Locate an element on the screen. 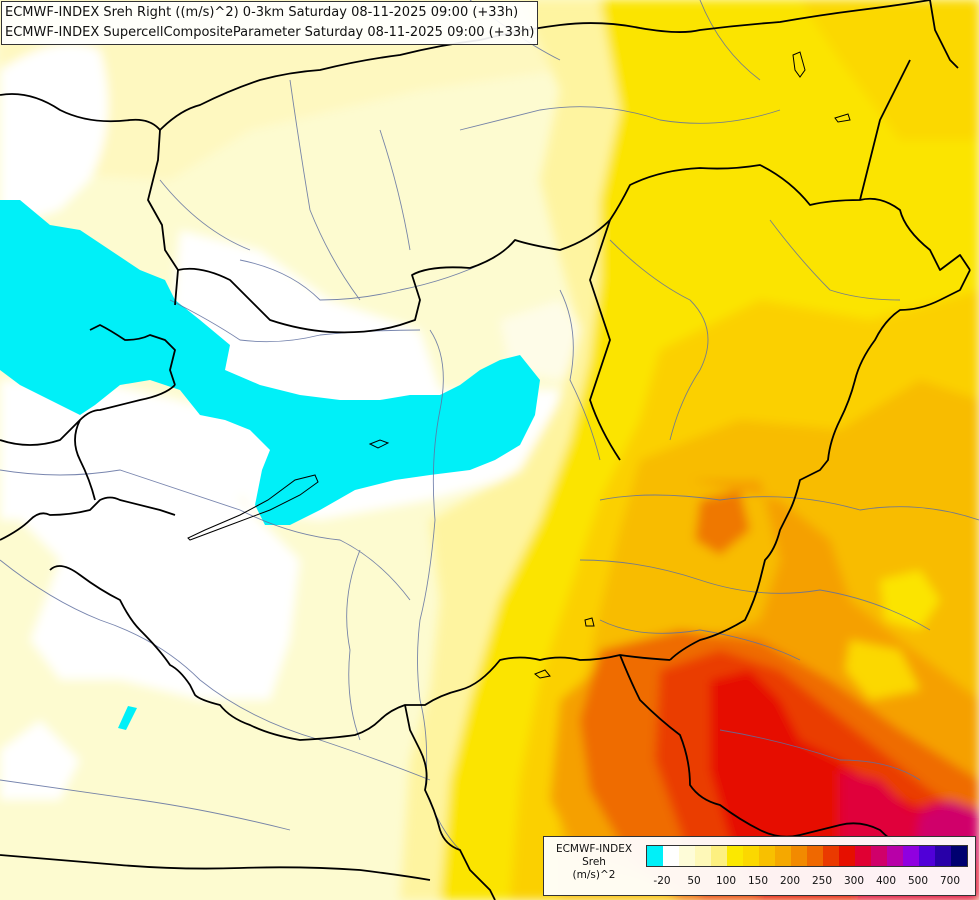 The height and width of the screenshot is (900, 979). legend-tick-label: 300 is located at coordinates (854, 881).